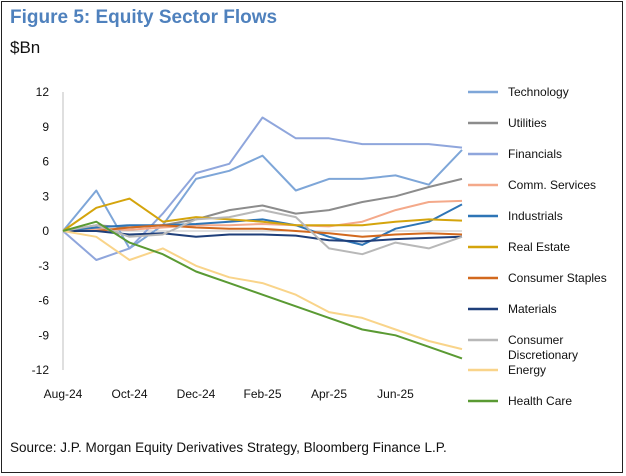  Describe the element at coordinates (196, 394) in the screenshot. I see `x-tick-label: Dec-24` at that location.